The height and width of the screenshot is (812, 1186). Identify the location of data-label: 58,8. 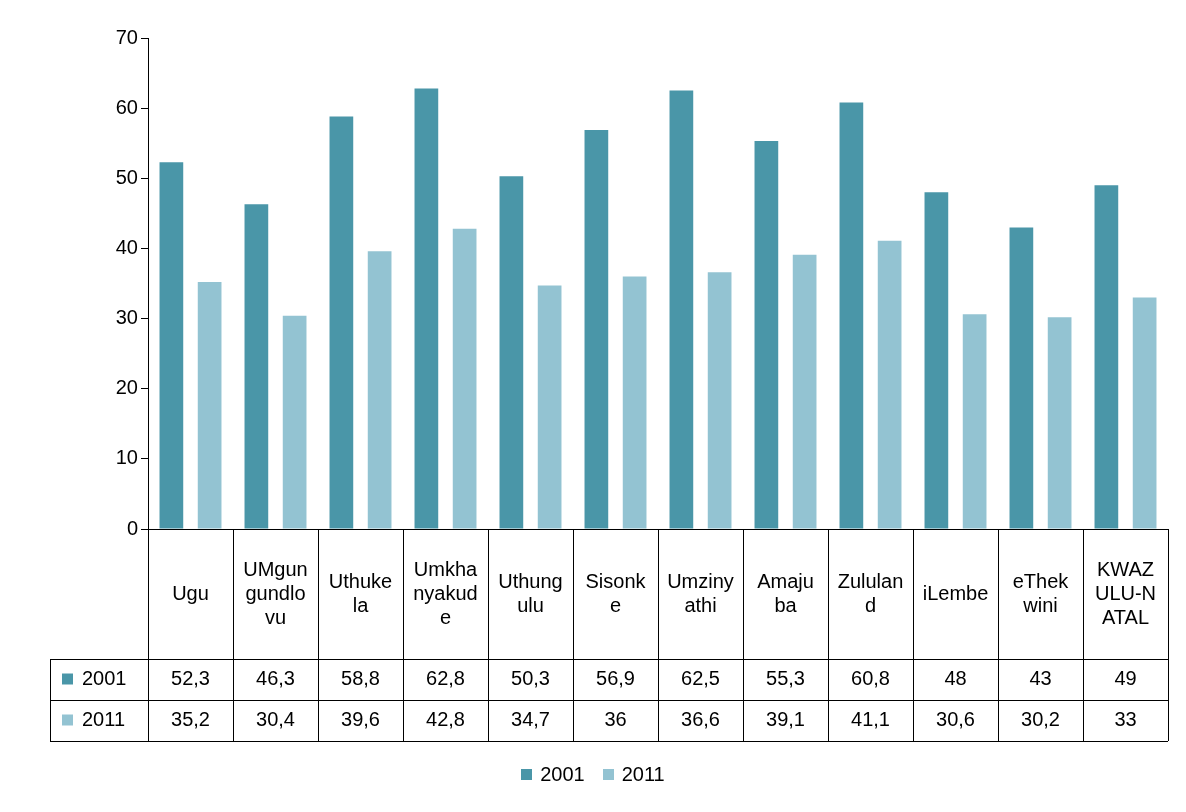
(360, 678).